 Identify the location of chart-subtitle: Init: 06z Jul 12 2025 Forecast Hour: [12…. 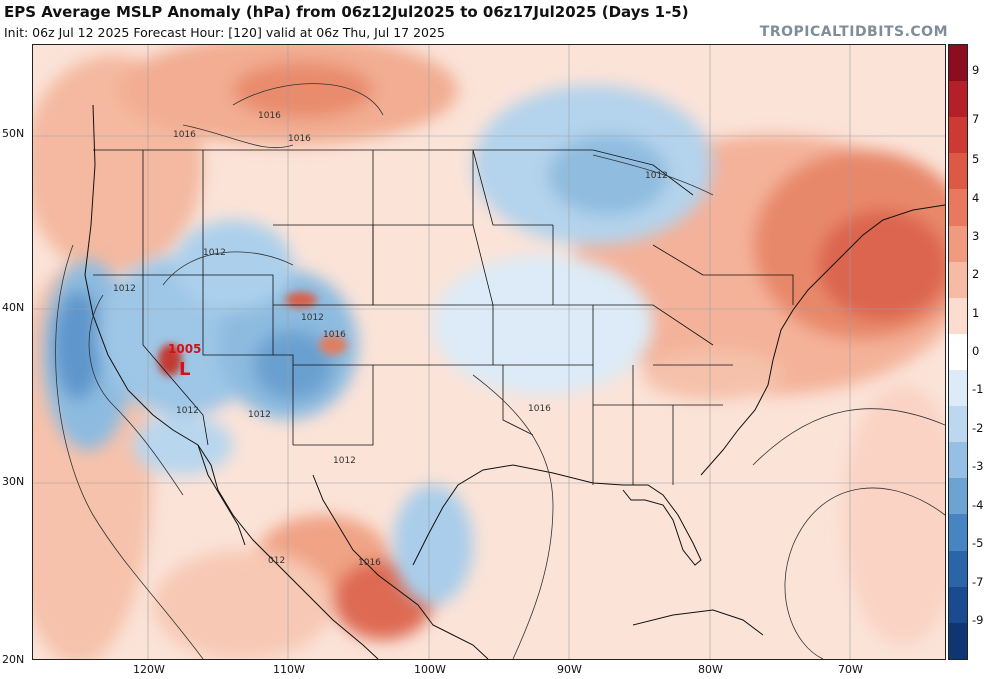
(224, 32).